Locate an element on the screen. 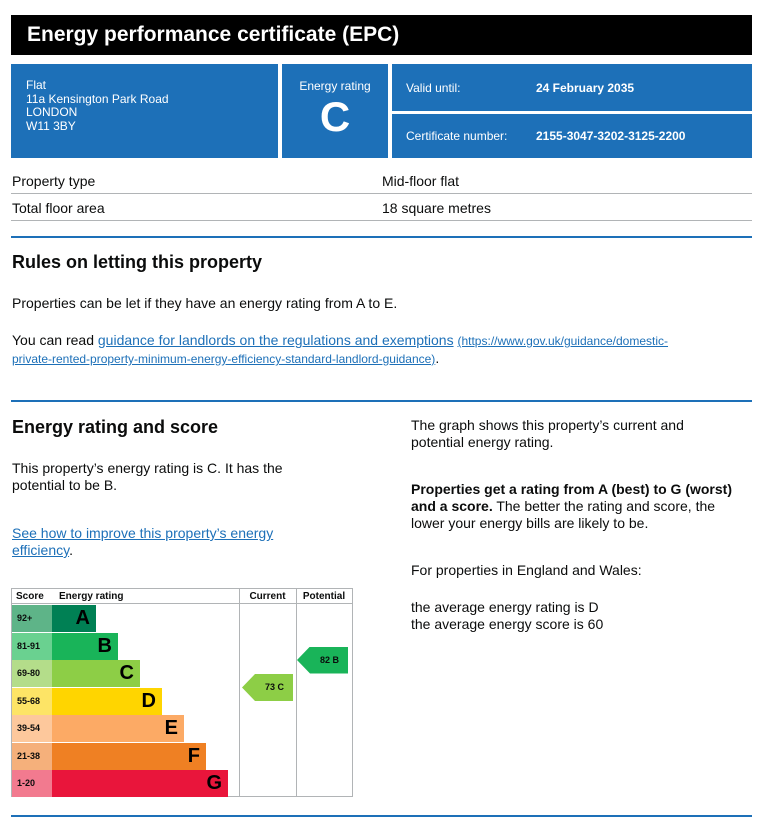 This screenshot has height=833, width=764. band-score-c: 69-80 is located at coordinates (32, 673).